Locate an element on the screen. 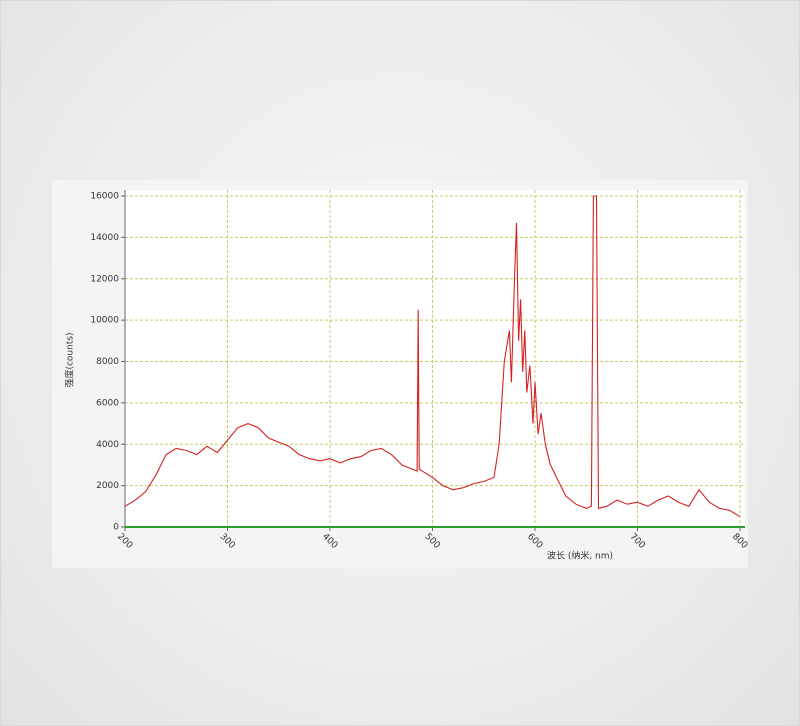  x-axis-label: 波长 (纳米, nm) is located at coordinates (580, 556).